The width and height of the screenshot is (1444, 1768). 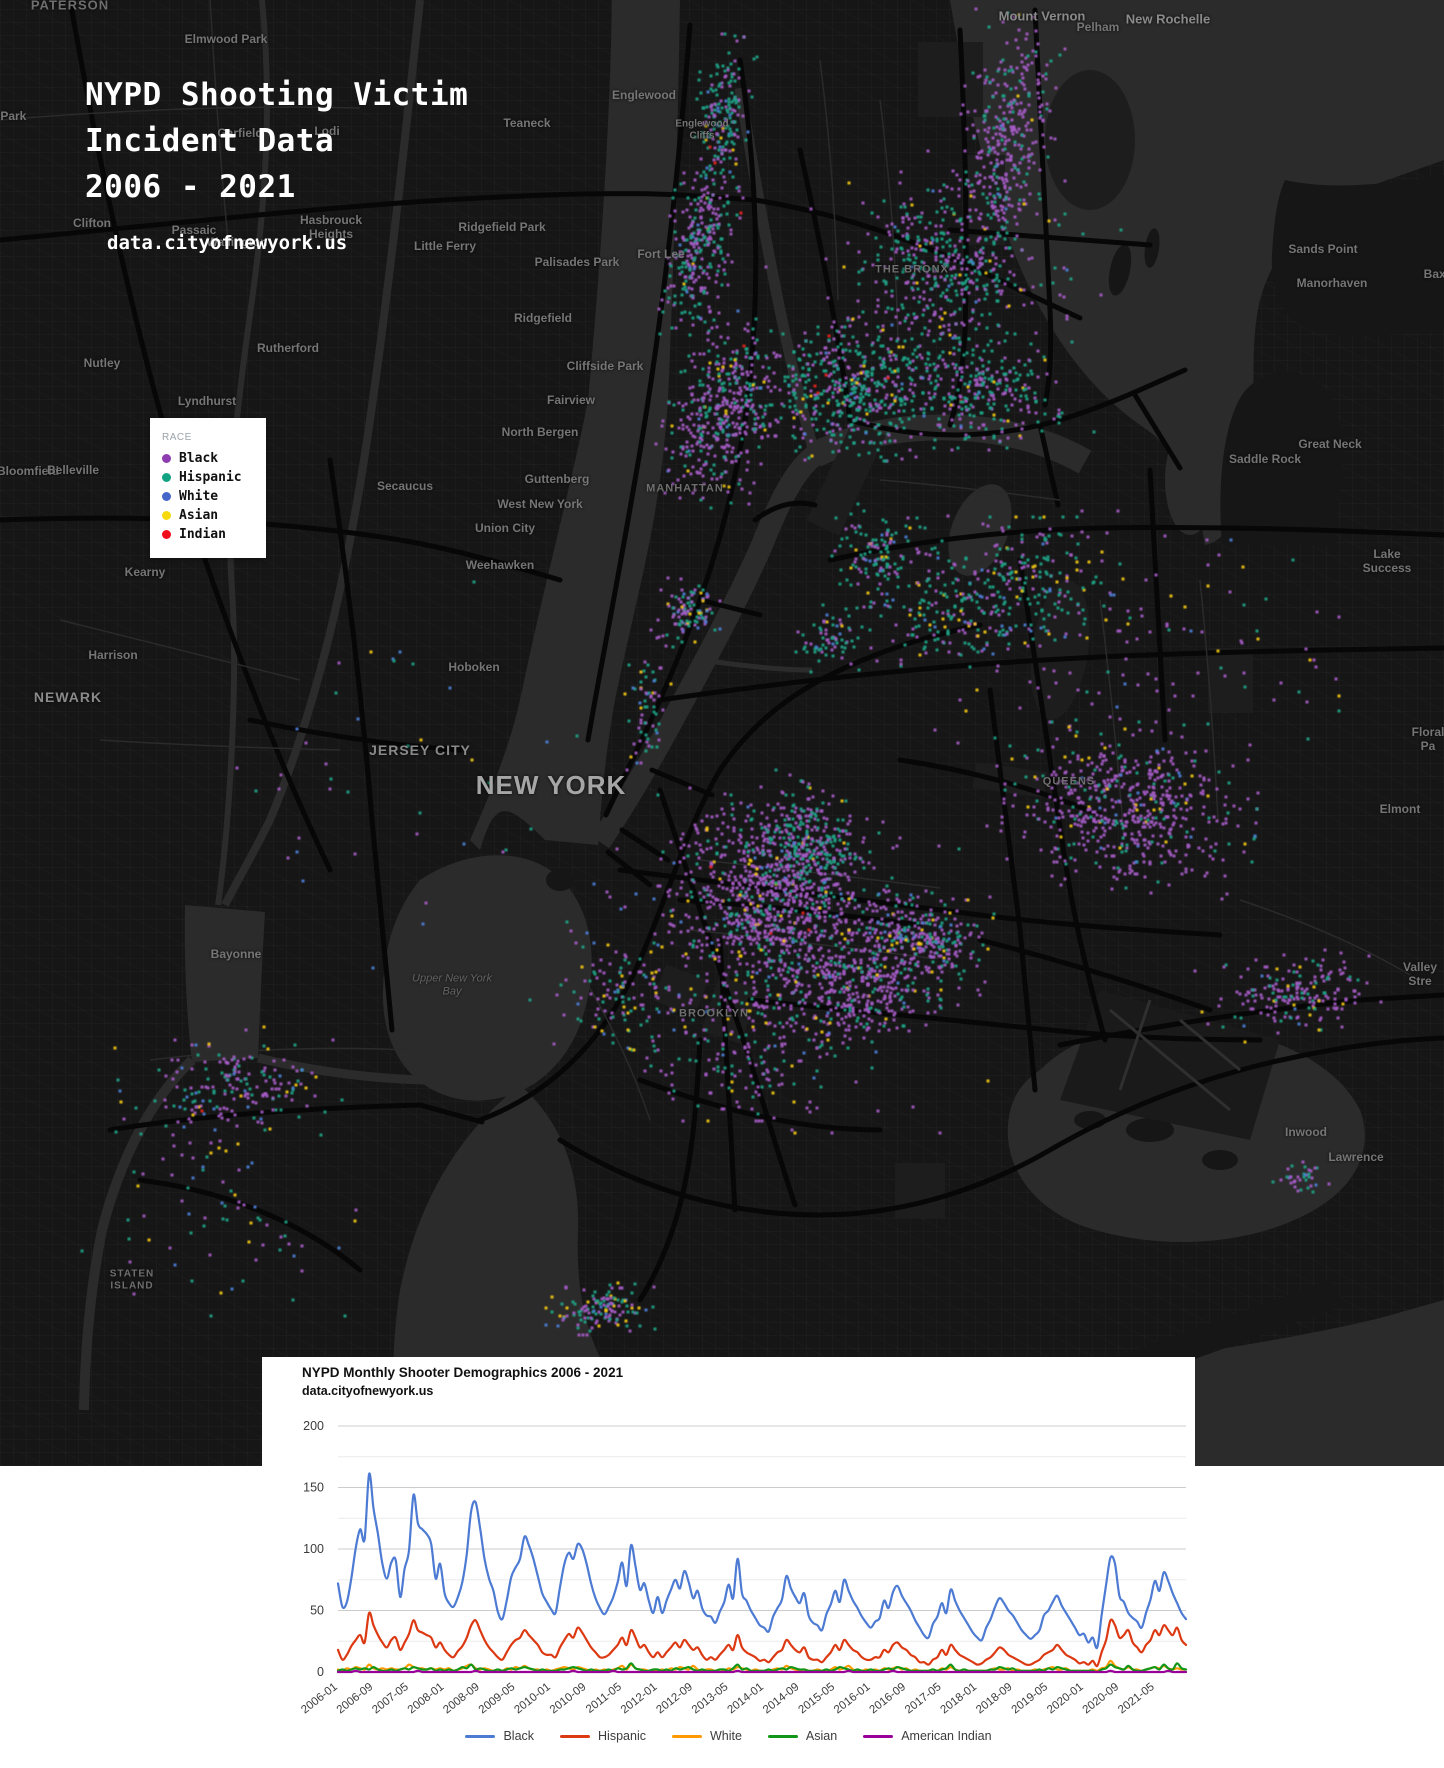 I want to click on race-legend-item-white: White, so click(x=214, y=496).